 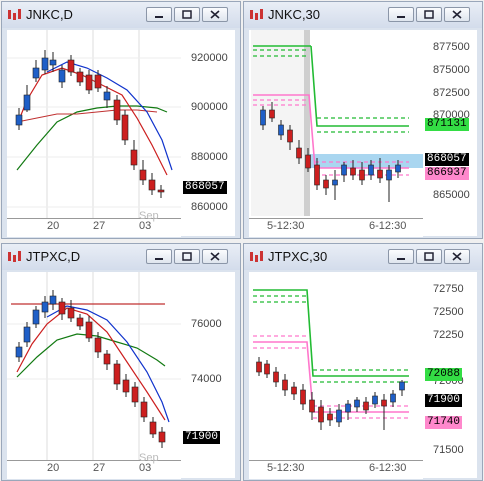 What do you see at coordinates (53, 226) in the screenshot?
I see `x-axis-label: 20` at bounding box center [53, 226].